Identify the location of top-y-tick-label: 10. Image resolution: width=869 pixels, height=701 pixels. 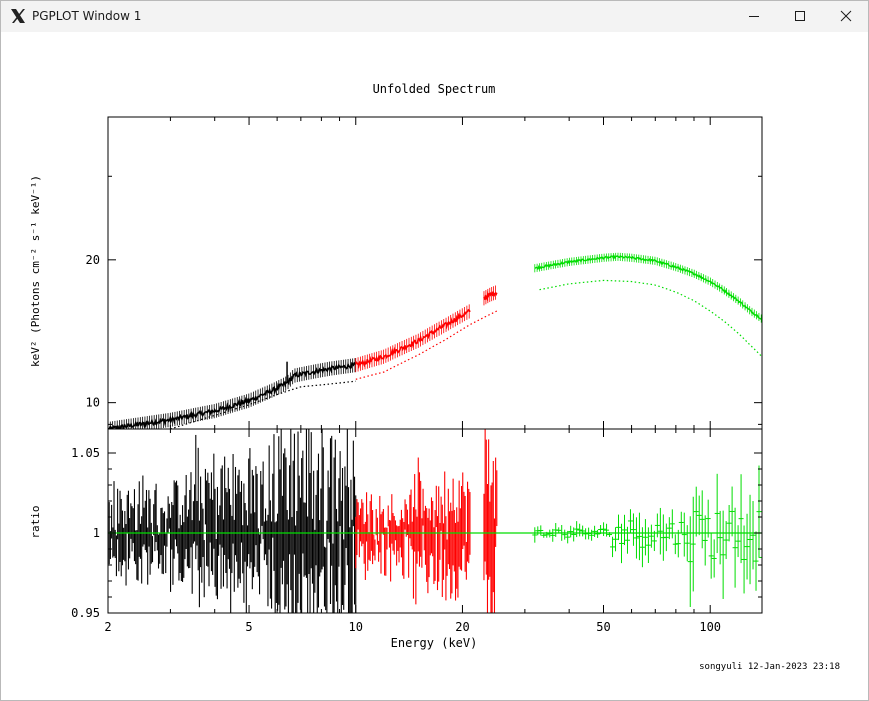
(93, 403).